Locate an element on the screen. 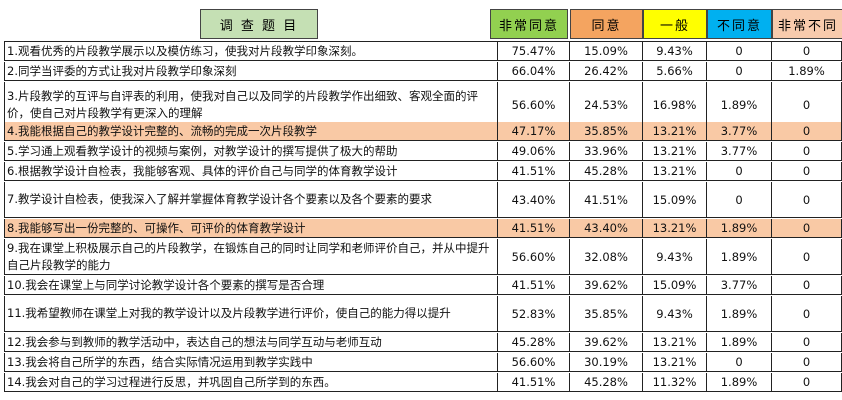 This screenshot has width=842, height=400. header-c2: 同意 is located at coordinates (606, 24).